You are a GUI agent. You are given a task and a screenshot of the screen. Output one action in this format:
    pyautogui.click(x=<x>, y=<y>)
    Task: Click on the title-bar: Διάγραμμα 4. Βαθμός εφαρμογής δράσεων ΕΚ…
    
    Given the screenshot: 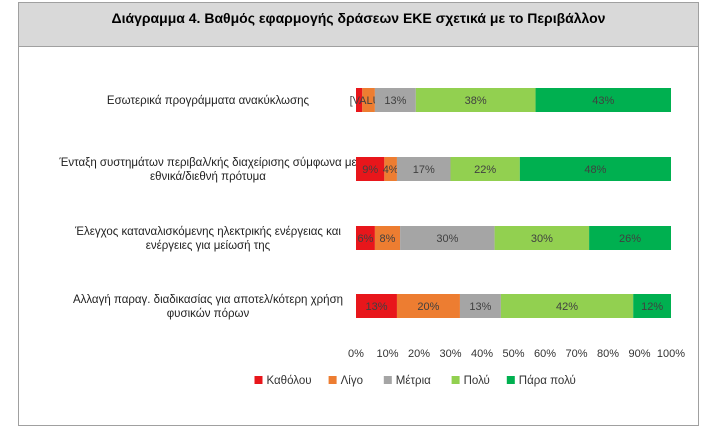 What is the action you would take?
    pyautogui.click(x=358, y=25)
    